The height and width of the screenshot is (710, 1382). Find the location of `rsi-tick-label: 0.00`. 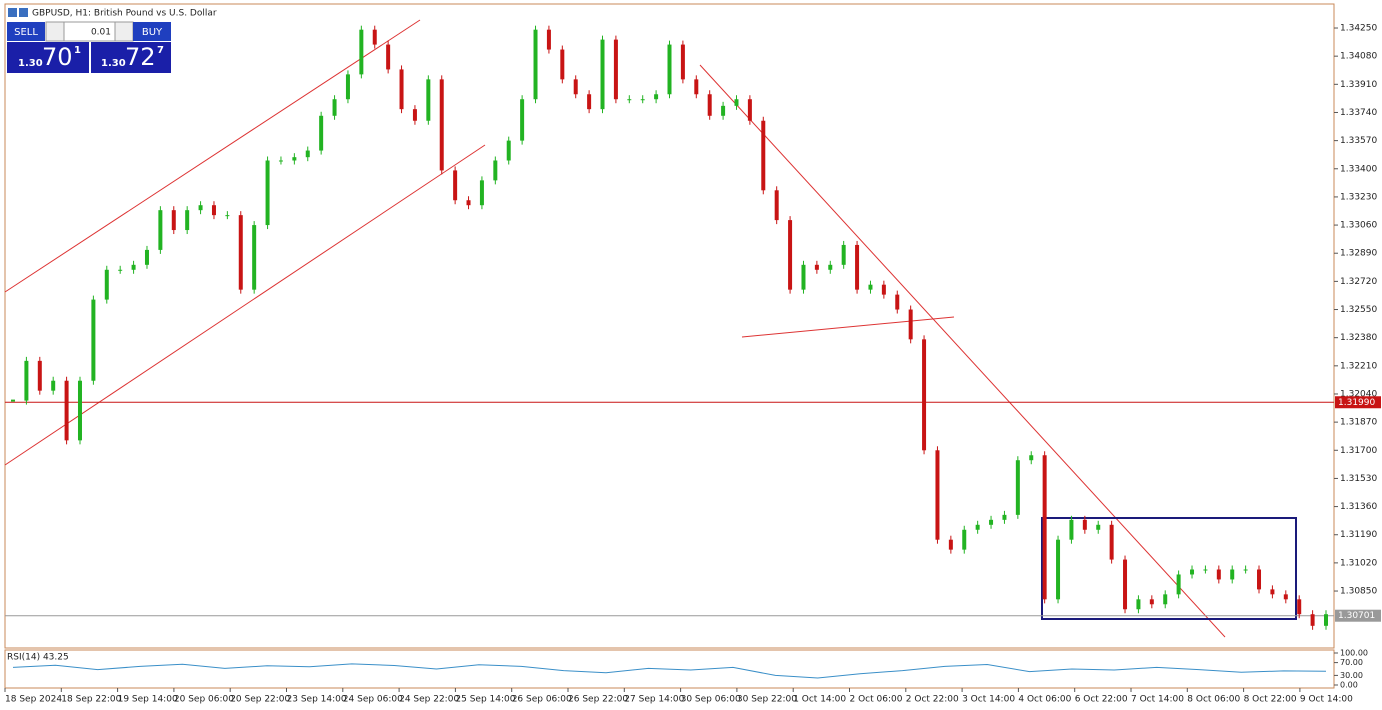

rsi-tick-label: 0.00 is located at coordinates (1349, 685).